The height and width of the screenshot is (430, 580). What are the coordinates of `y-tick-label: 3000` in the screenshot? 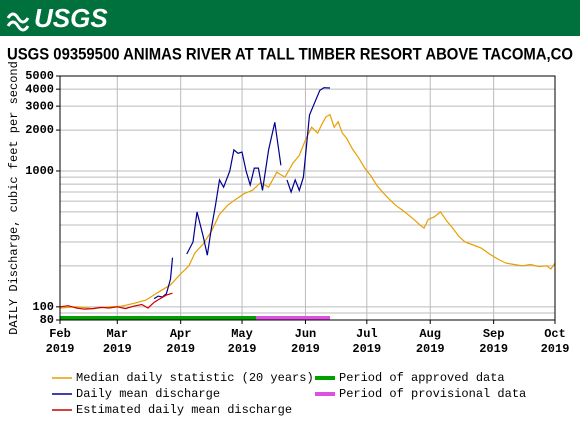 It's located at (39, 106).